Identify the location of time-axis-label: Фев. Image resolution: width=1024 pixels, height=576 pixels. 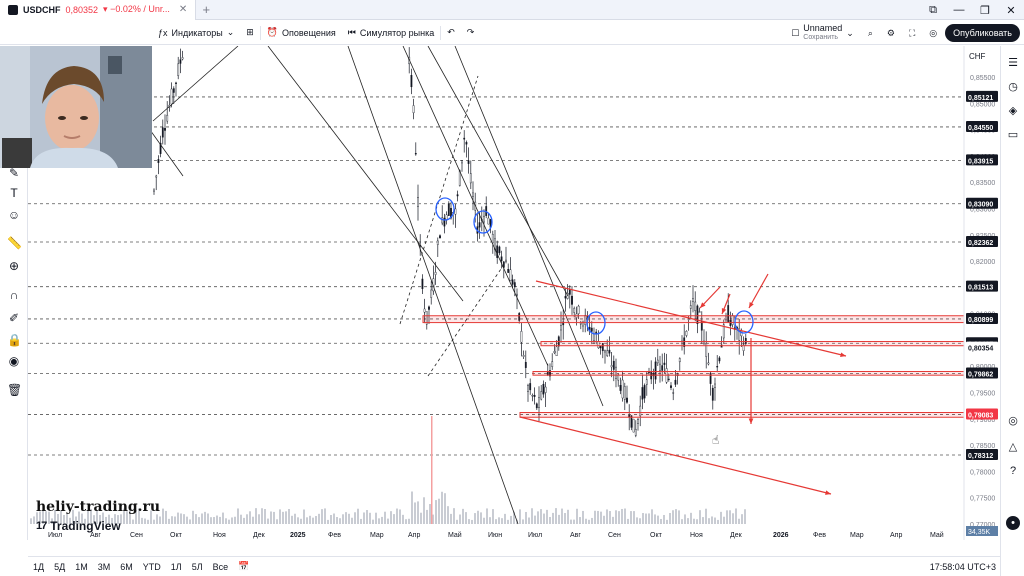
(819, 535).